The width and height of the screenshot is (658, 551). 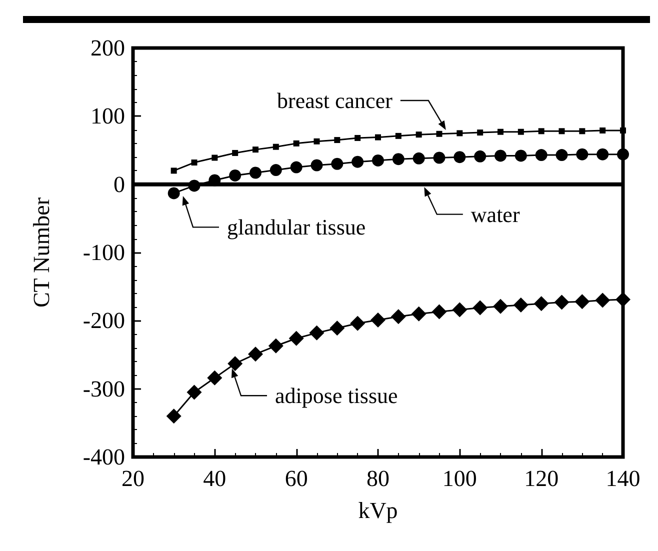 What do you see at coordinates (459, 478) in the screenshot?
I see `x-tick-label: 100` at bounding box center [459, 478].